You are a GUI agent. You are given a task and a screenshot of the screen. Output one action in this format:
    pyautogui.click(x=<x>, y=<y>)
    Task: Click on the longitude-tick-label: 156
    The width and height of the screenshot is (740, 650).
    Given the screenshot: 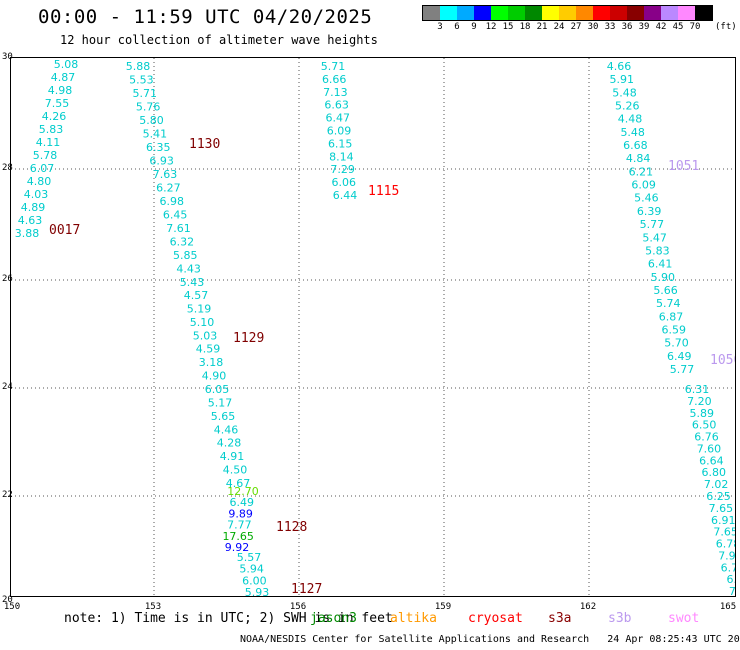 What is the action you would take?
    pyautogui.click(x=298, y=607)
    